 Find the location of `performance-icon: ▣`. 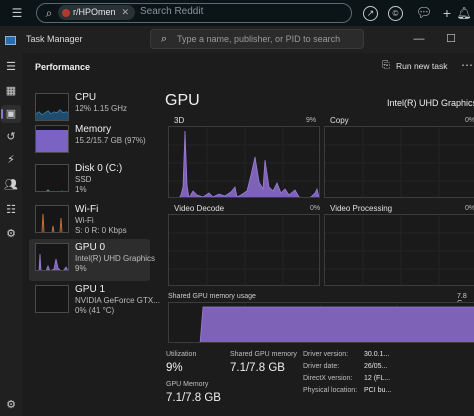

performance-icon: ▣ is located at coordinates (11, 114).